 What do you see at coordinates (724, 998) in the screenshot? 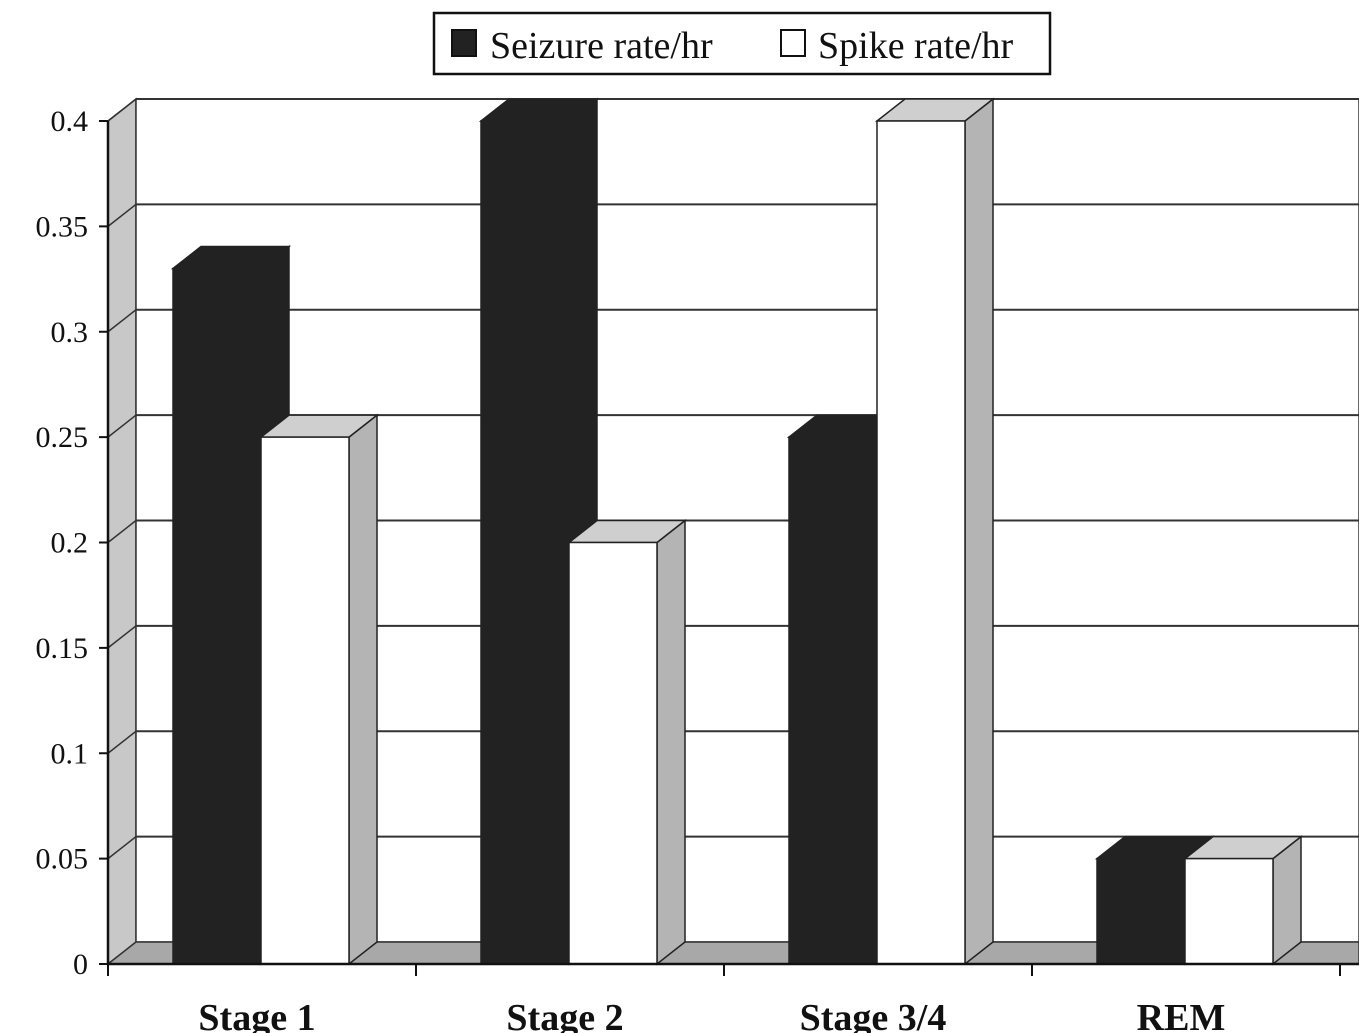
I see `x-axis-categories: Stage 1 Stage 2 Stage 3/4 REM` at bounding box center [724, 998].